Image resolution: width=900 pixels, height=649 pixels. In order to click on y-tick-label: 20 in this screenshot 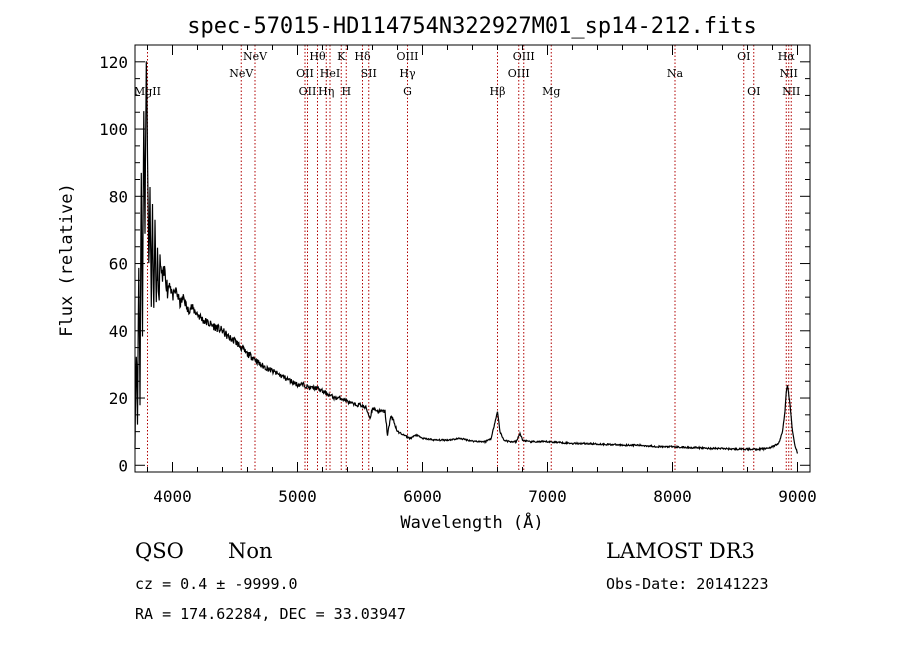, I will do `click(118, 398)`.